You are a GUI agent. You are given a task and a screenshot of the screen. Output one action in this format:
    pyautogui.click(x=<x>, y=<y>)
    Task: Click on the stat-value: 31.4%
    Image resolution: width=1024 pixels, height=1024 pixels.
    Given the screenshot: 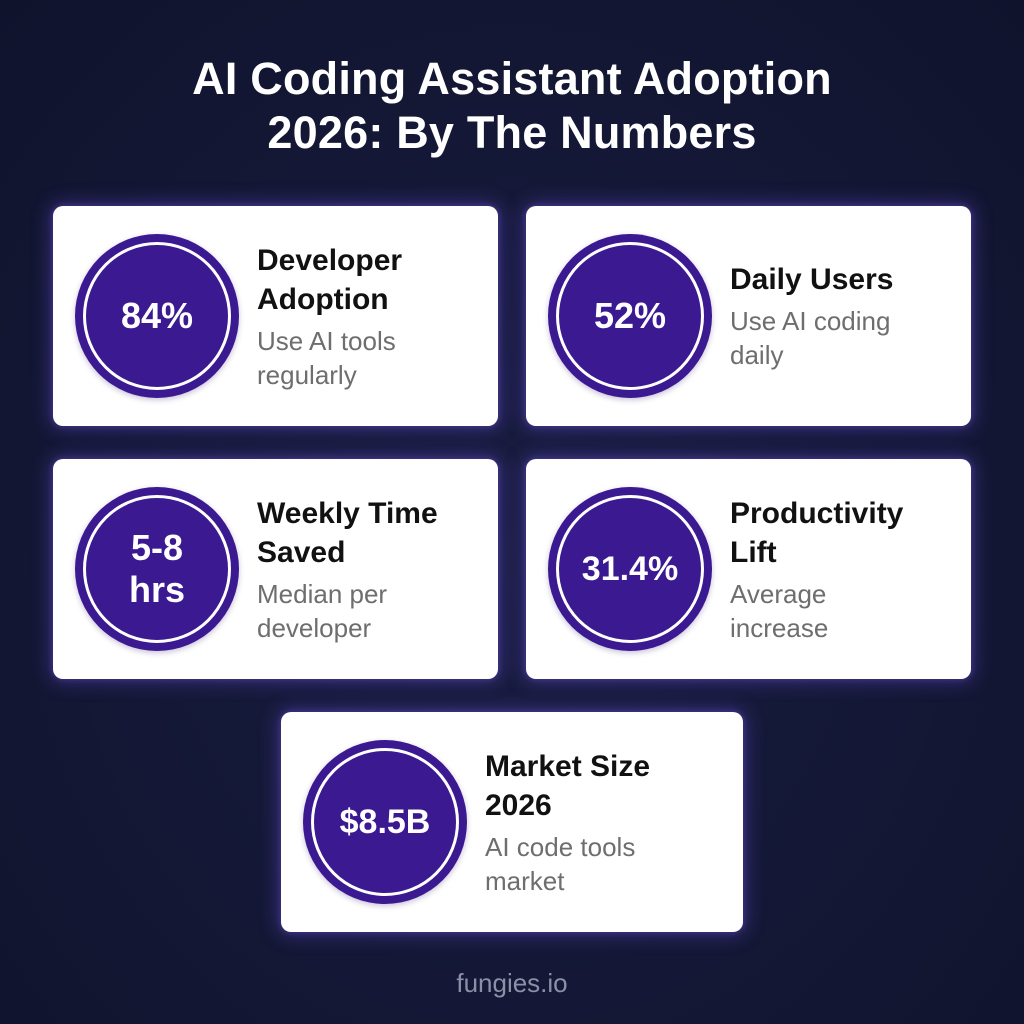 What is the action you would take?
    pyautogui.click(x=630, y=569)
    